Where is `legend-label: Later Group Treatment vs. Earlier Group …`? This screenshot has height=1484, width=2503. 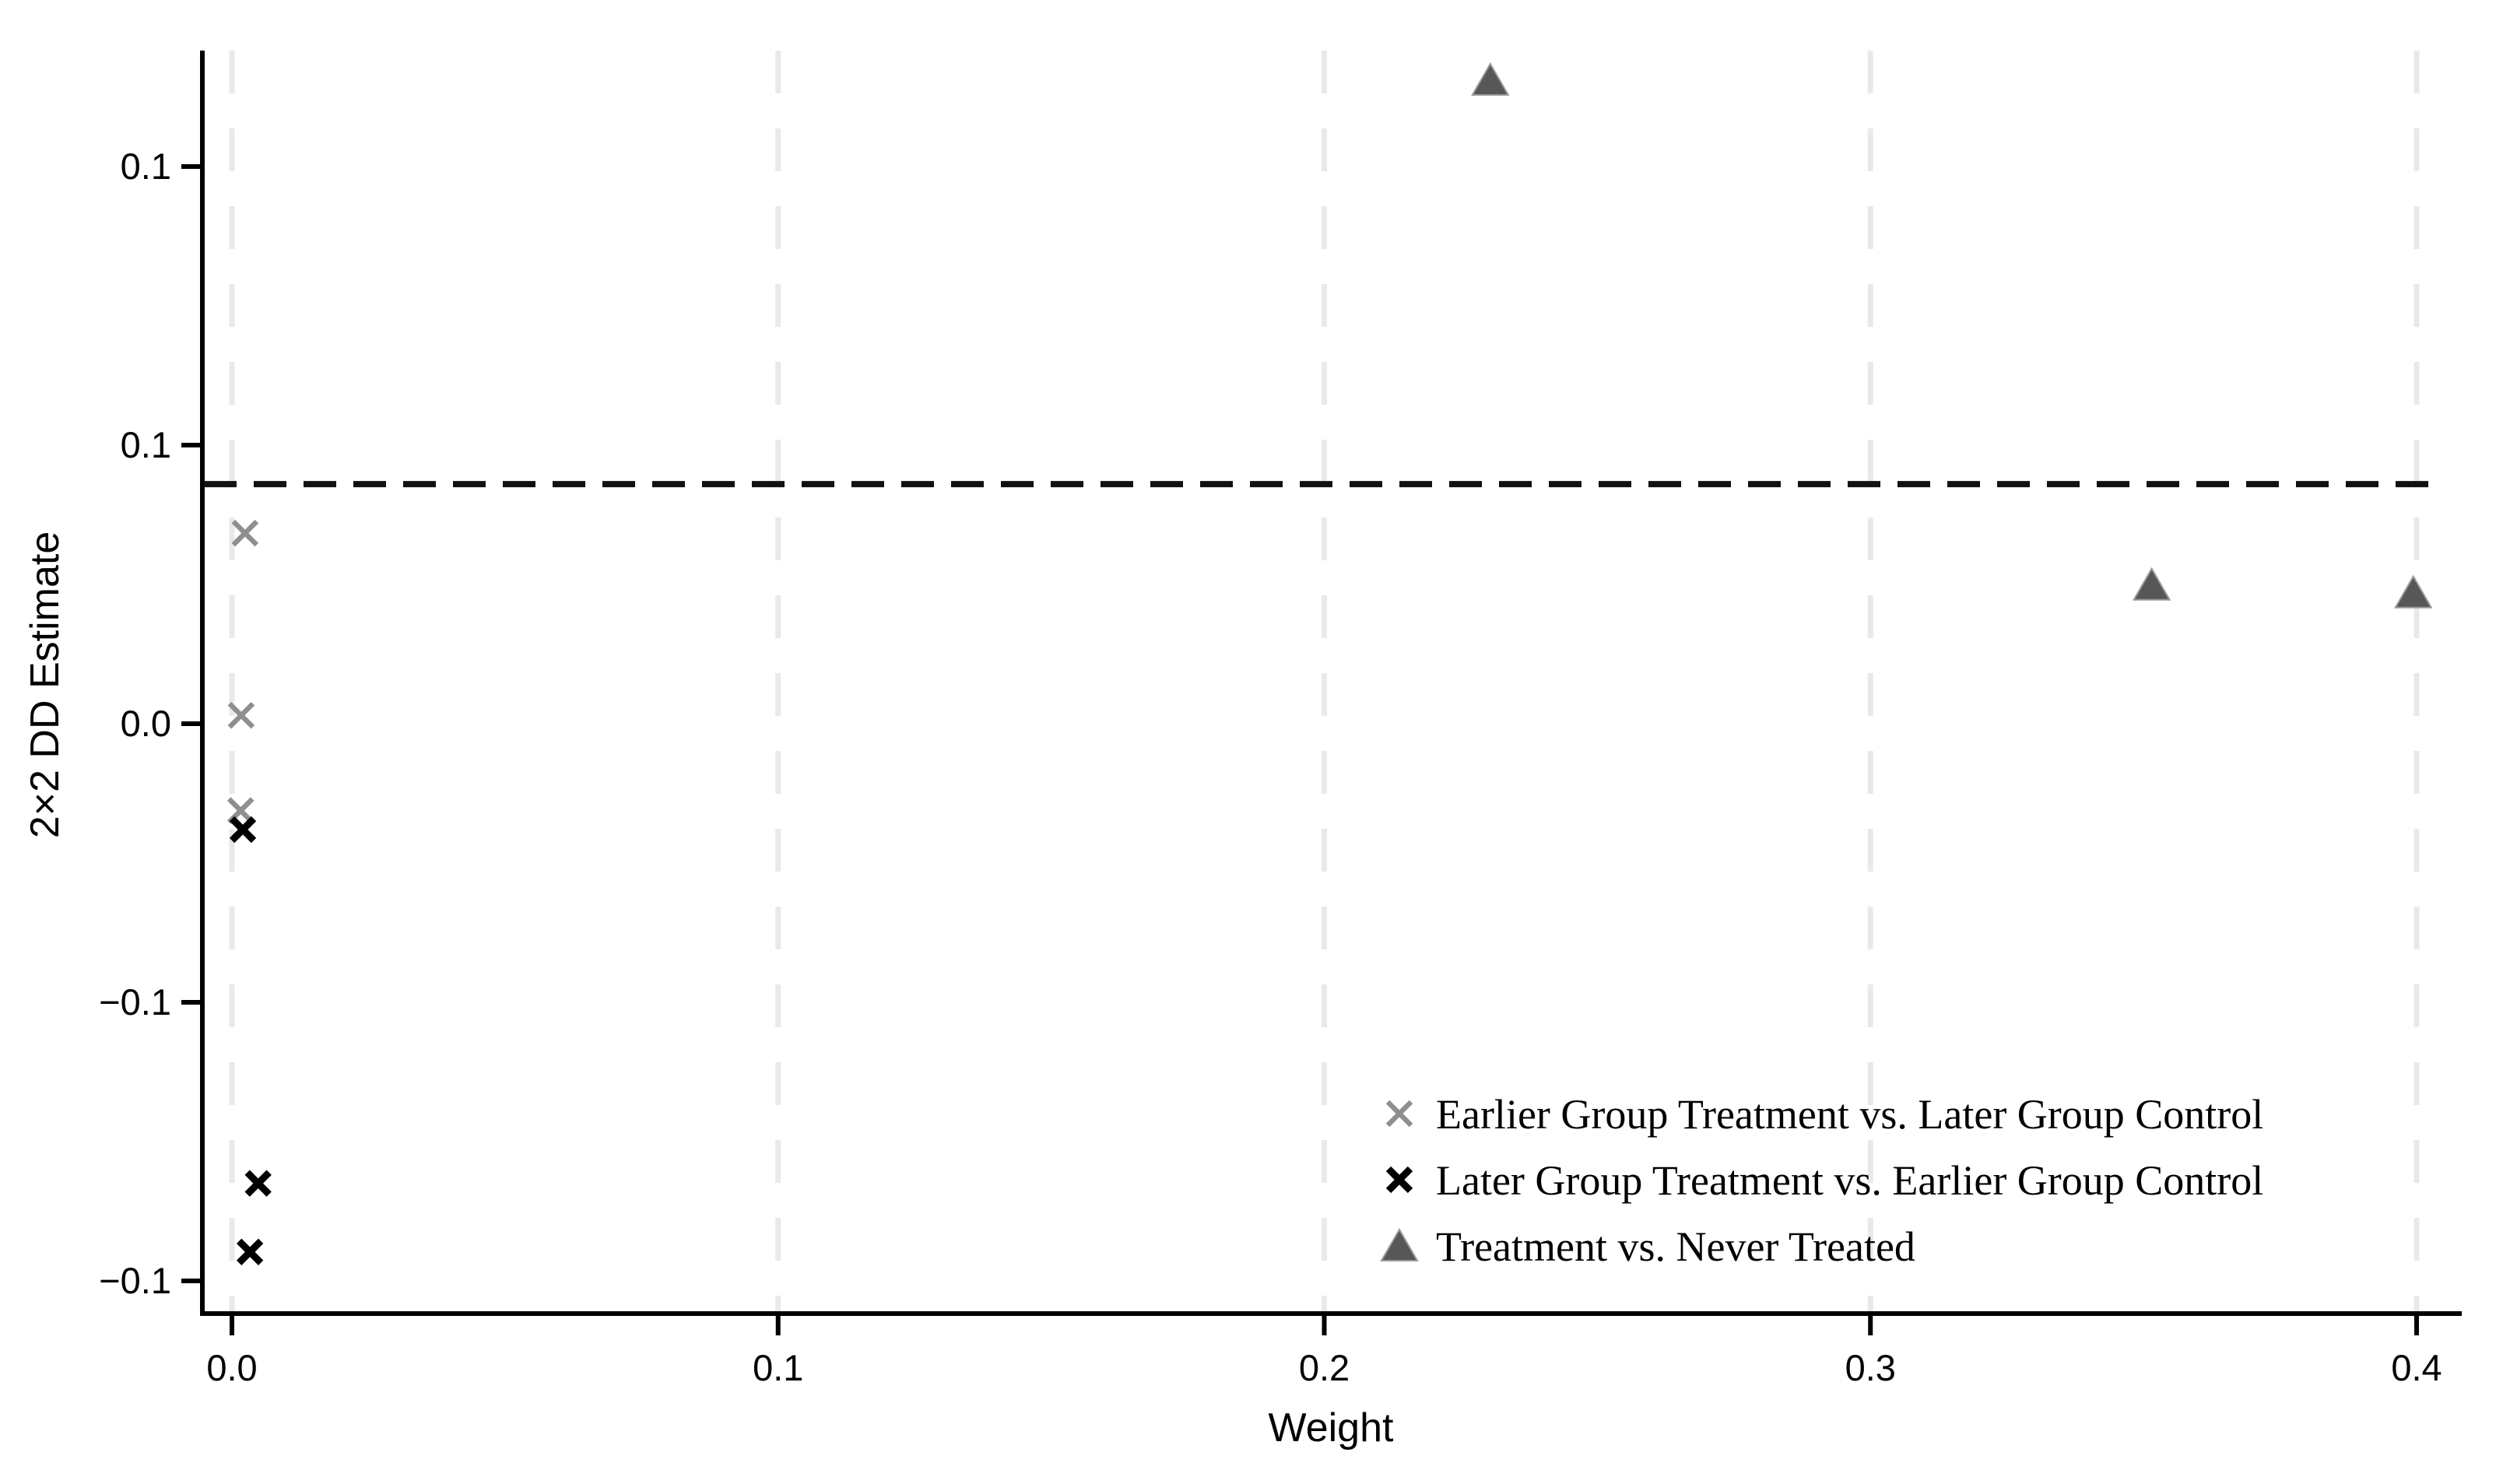
legend-label: Later Group Treatment vs. Earlier Group … is located at coordinates (1849, 1180).